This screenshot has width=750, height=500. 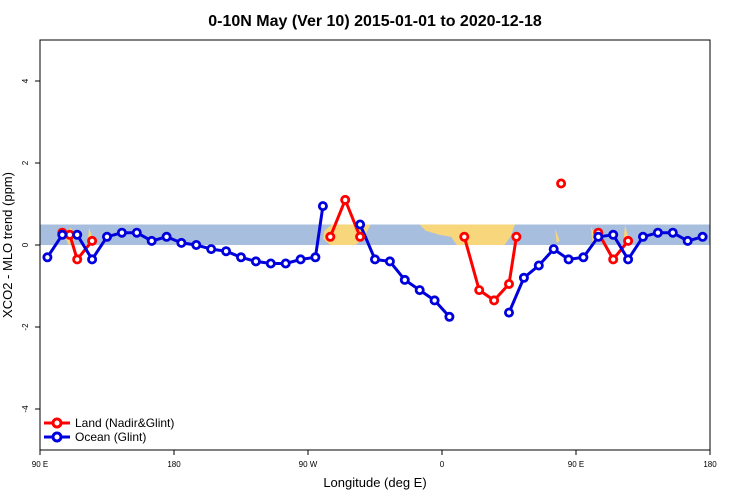 I want to click on y-tick-label: -4, so click(x=25, y=409).